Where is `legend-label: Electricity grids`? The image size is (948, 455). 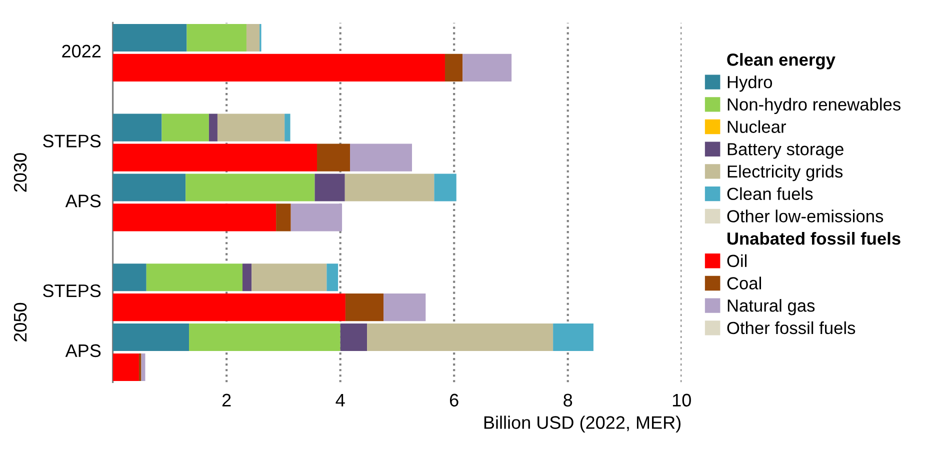 legend-label: Electricity grids is located at coordinates (785, 173).